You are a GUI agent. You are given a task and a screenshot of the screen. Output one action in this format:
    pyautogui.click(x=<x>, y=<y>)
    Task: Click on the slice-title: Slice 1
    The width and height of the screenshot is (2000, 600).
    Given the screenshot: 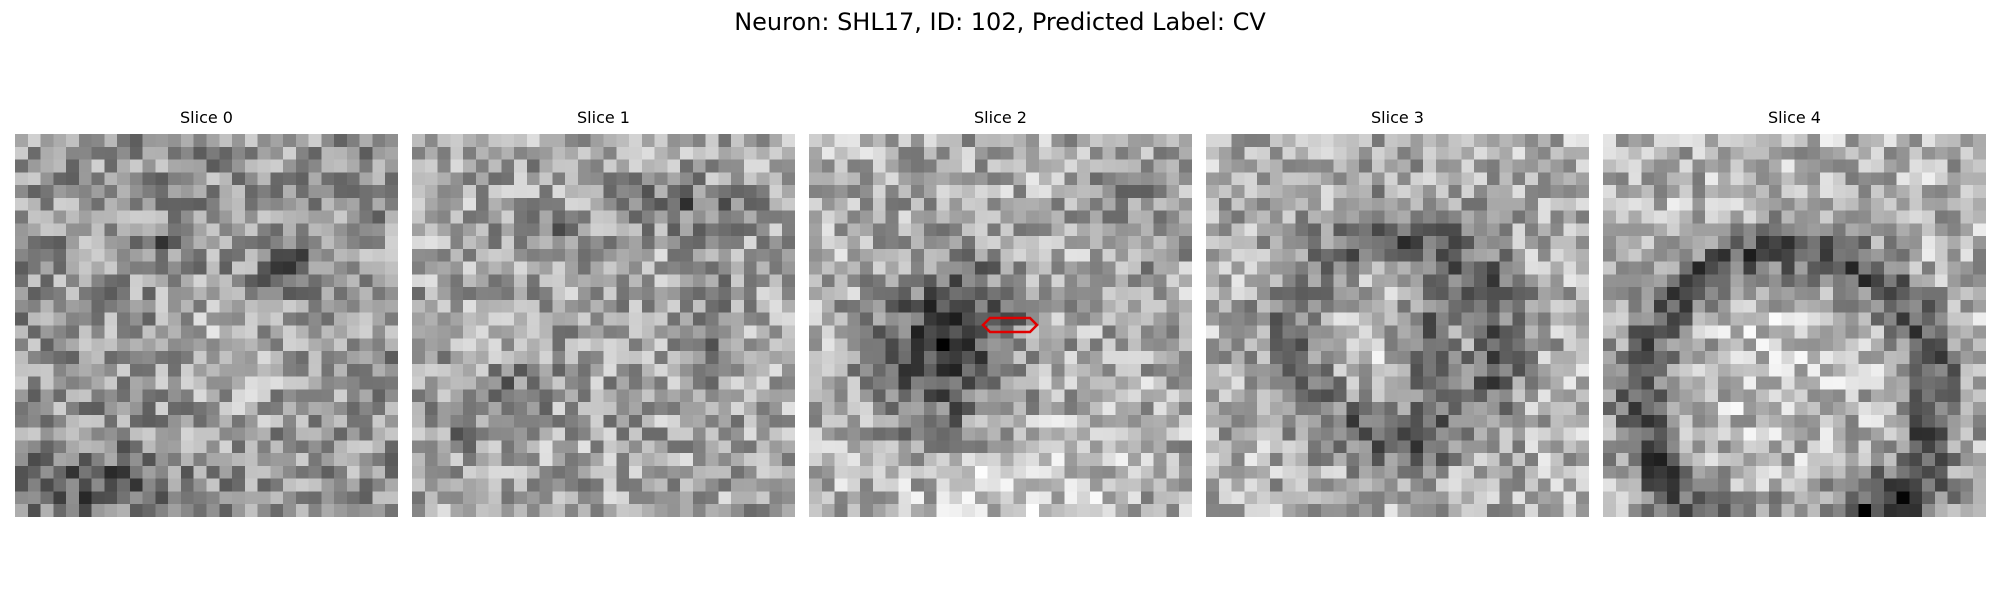 What is the action you would take?
    pyautogui.click(x=603, y=117)
    